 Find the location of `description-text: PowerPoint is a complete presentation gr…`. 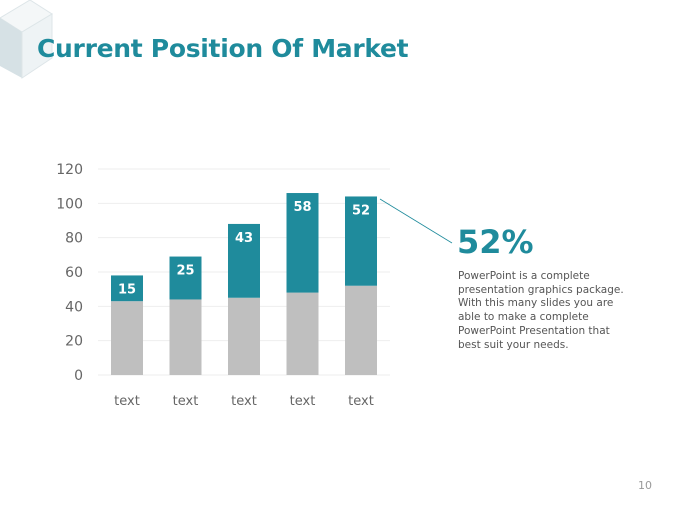

description-text: PowerPoint is a complete presentation gr… is located at coordinates (541, 310).